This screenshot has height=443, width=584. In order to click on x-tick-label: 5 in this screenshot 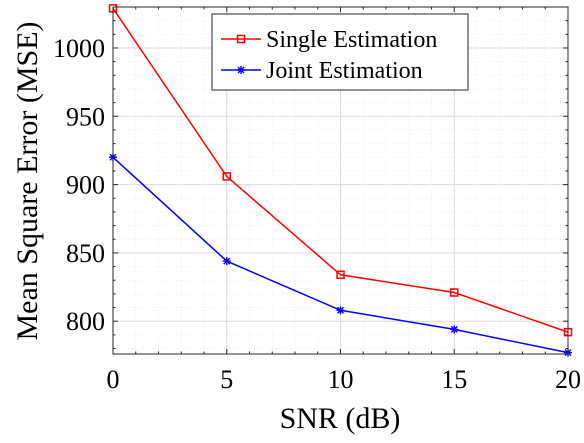, I will do `click(226, 379)`.